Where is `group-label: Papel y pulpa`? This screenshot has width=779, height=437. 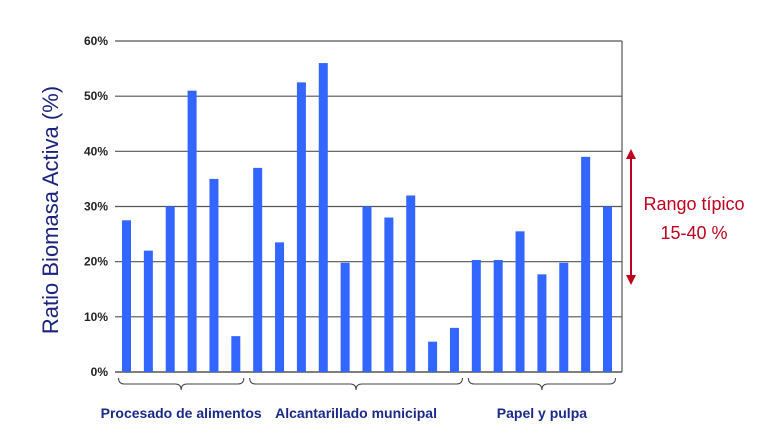 group-label: Papel y pulpa is located at coordinates (542, 413).